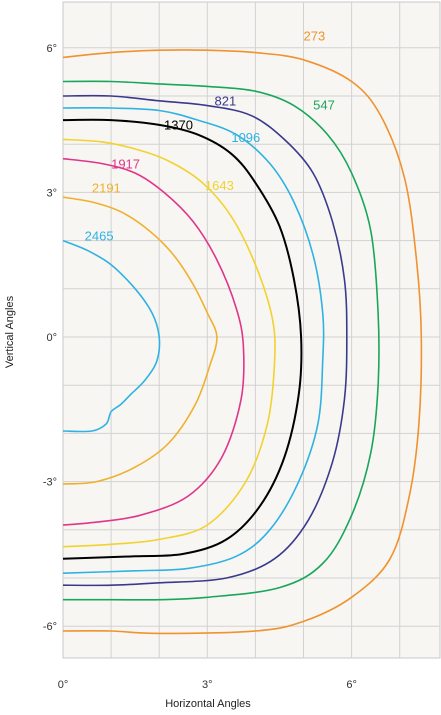 The image size is (441, 715). I want to click on contour-label-1096: 1096, so click(245, 137).